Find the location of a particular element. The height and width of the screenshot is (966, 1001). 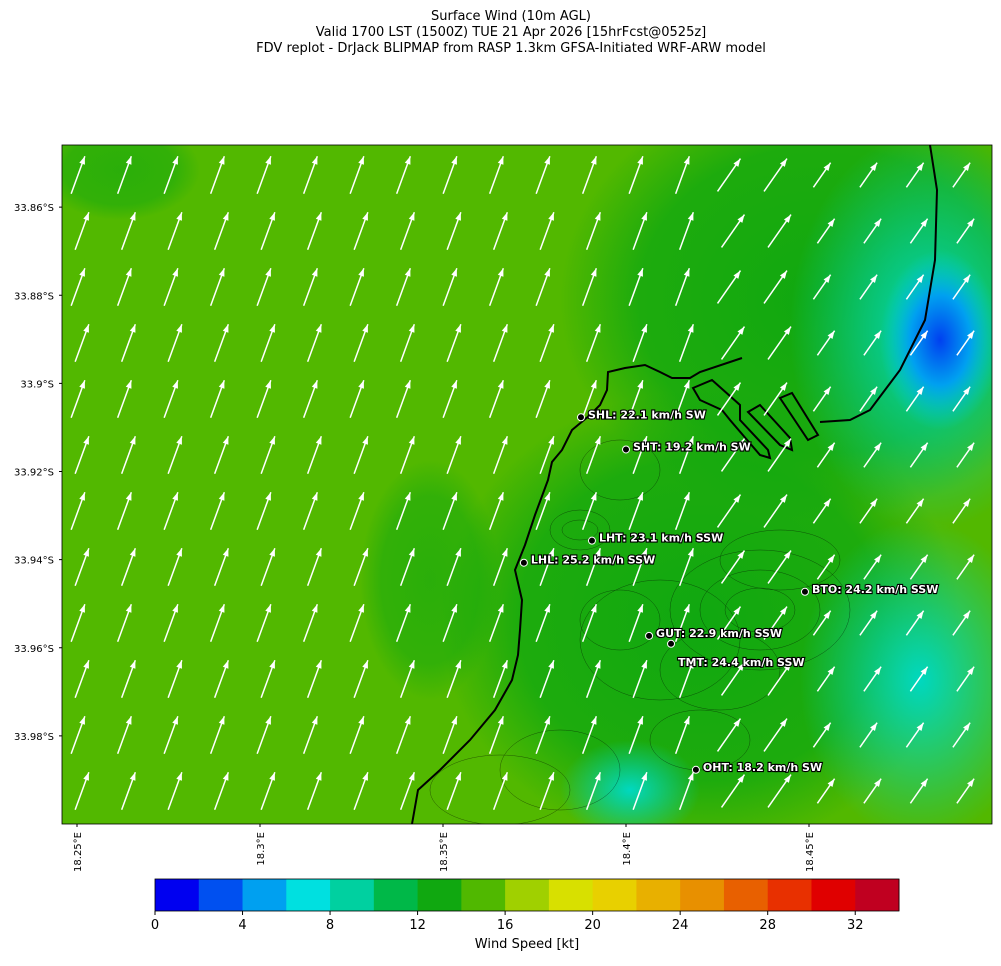

station-label: SHT: 19.2 km/h SW is located at coordinates (692, 446).